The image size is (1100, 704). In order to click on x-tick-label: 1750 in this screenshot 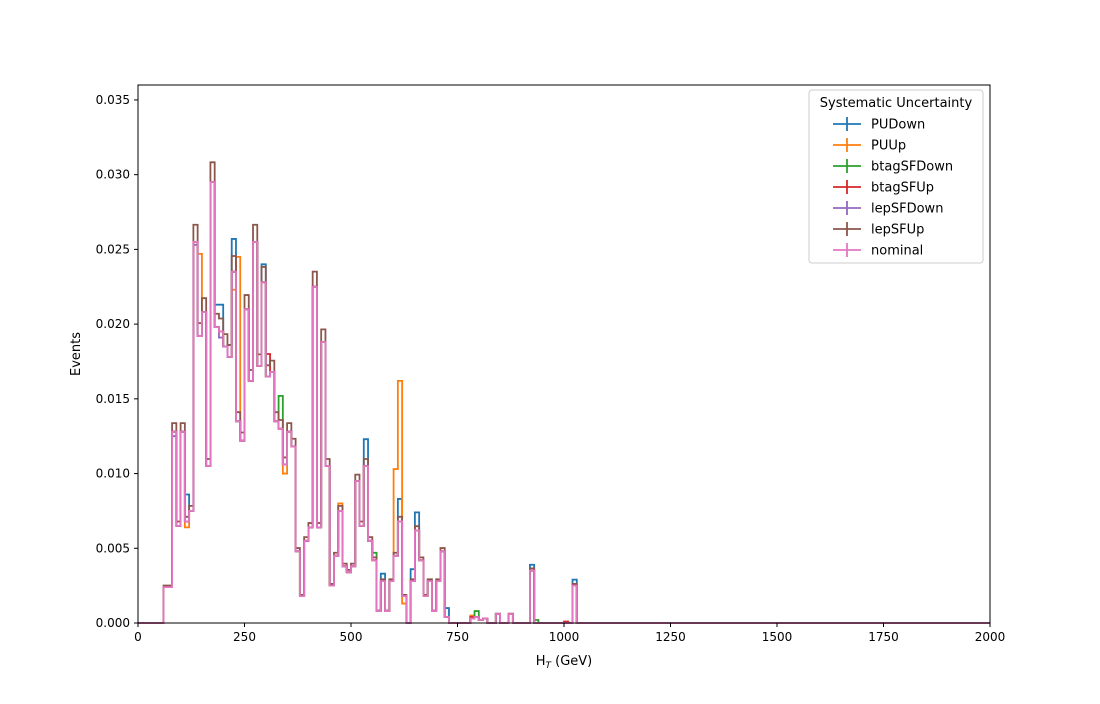, I will do `click(883, 637)`.